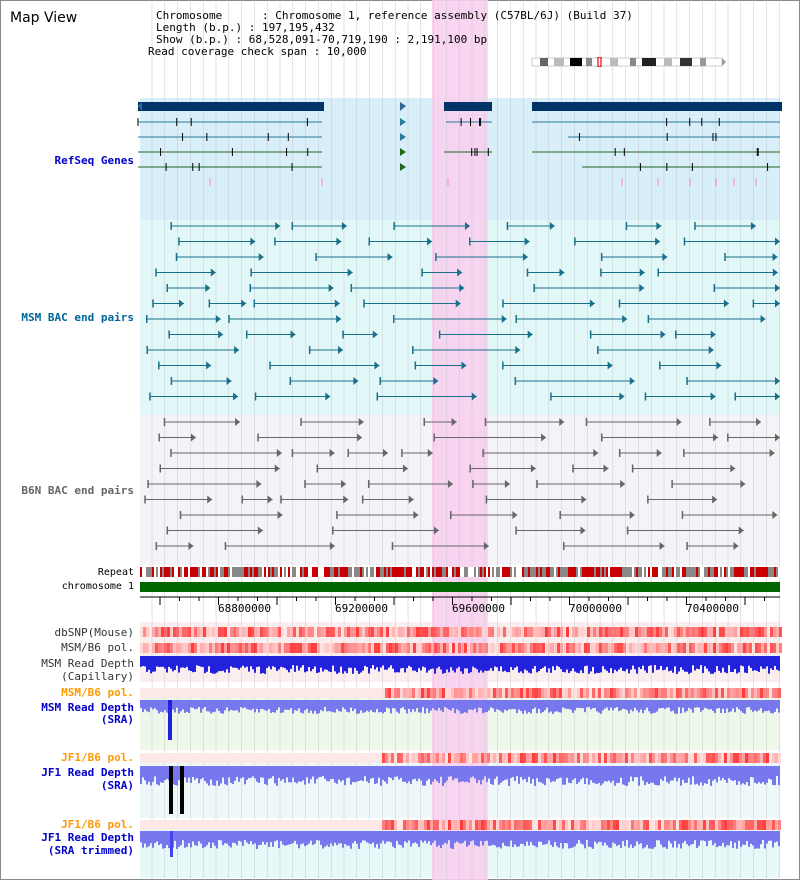 Image resolution: width=800 pixels, height=880 pixels. What do you see at coordinates (97, 824) in the screenshot?
I see `track-label-jf1-b6-pol-2: JF1/B6 pol.` at bounding box center [97, 824].